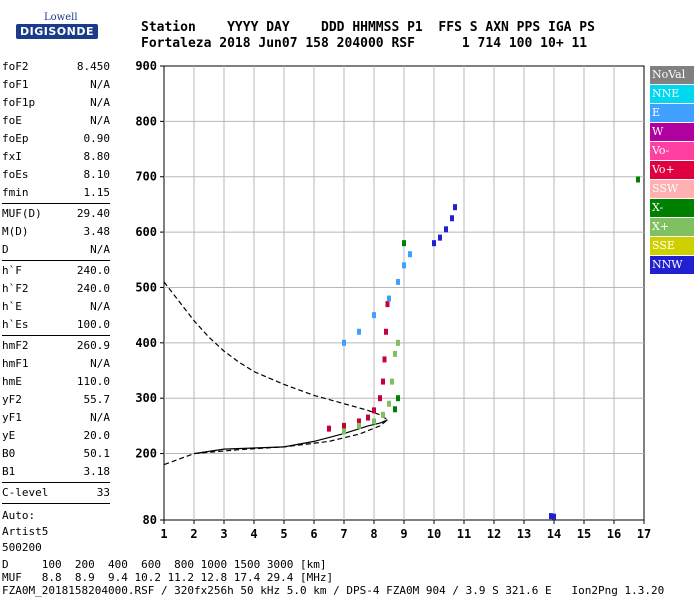  What do you see at coordinates (56, 325) in the screenshot?
I see `param-row: h`Es 100.0` at bounding box center [56, 325].